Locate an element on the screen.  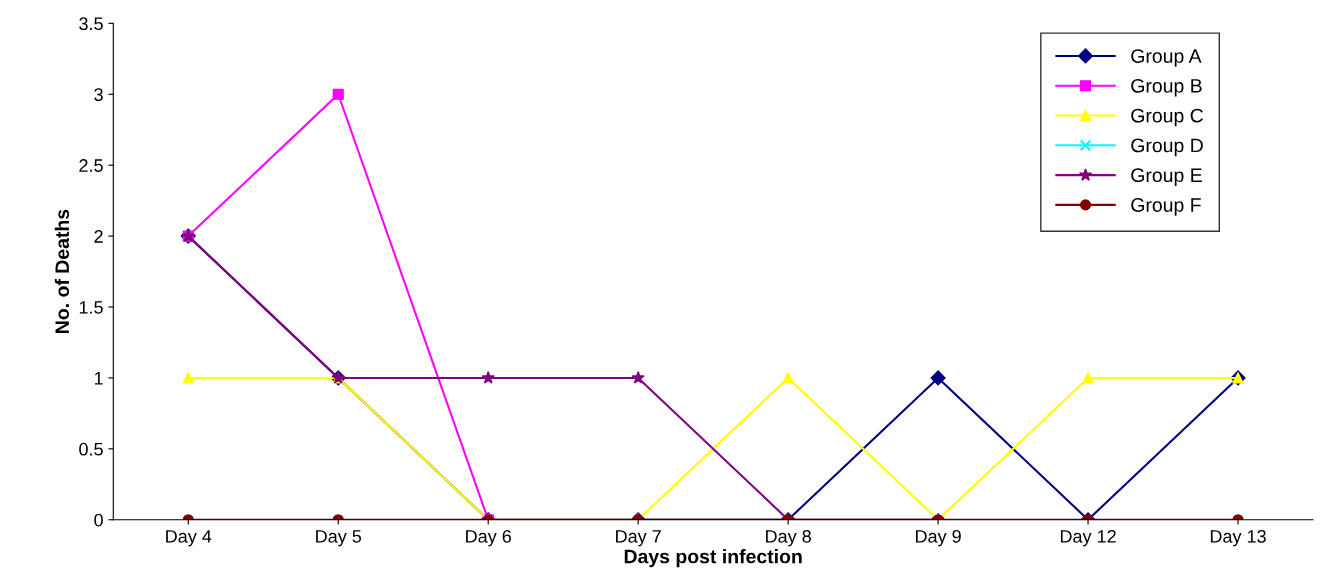
x-tick-label: Day 12 is located at coordinates (1088, 538).